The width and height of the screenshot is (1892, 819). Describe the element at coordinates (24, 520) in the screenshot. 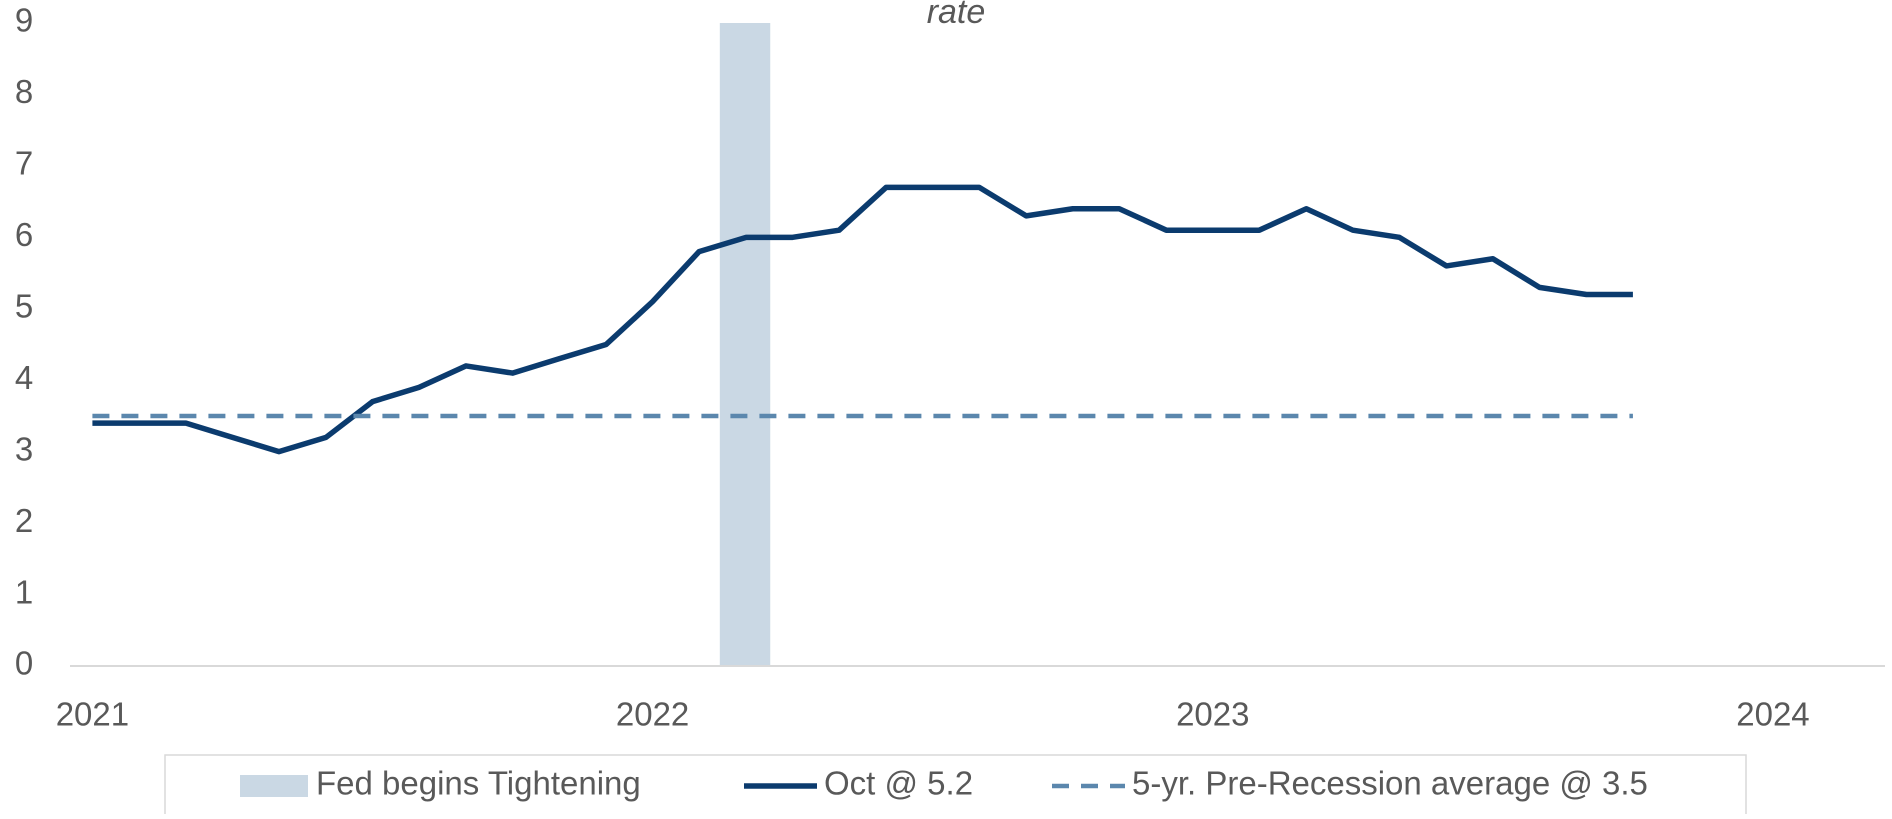

I see `y-tick-label: 2` at that location.